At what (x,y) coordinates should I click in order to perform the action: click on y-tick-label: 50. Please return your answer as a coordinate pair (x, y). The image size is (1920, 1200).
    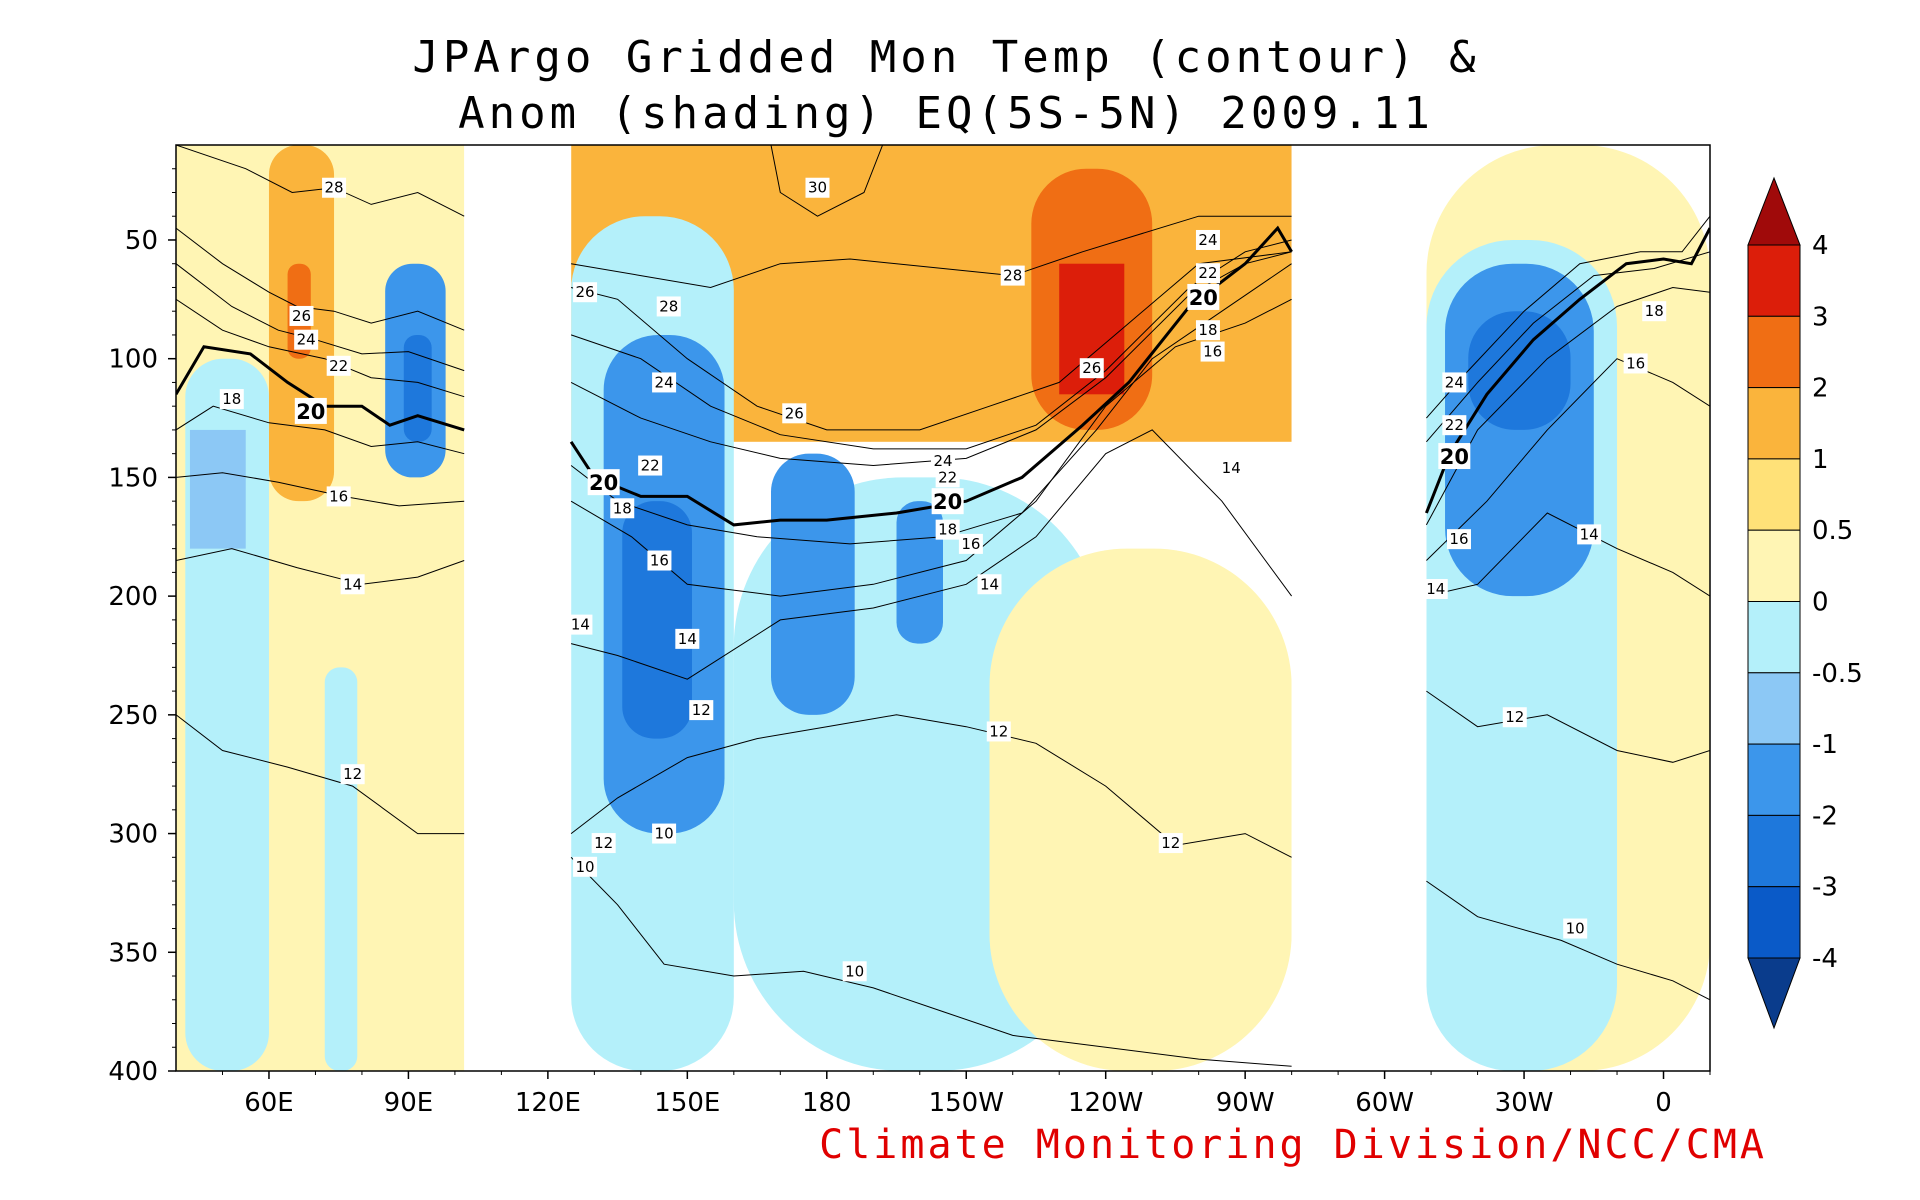
    Looking at the image, I should click on (141, 241).